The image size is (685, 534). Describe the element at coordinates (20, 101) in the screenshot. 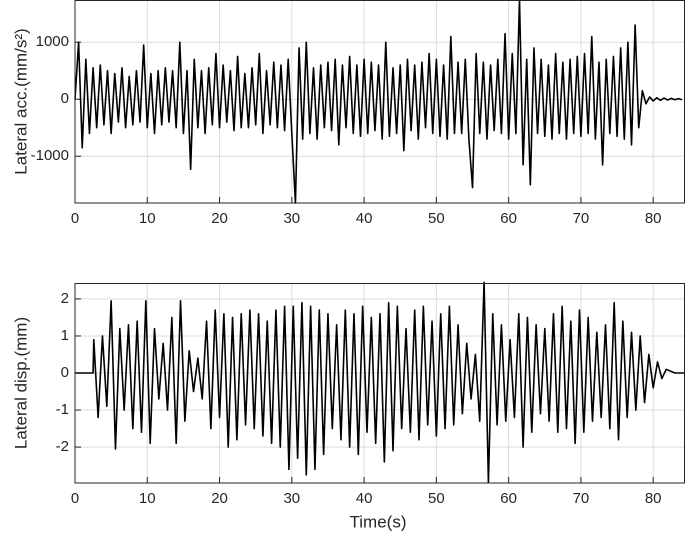

I see `y-axis-label: Lateral acc.(mm/s²)` at that location.